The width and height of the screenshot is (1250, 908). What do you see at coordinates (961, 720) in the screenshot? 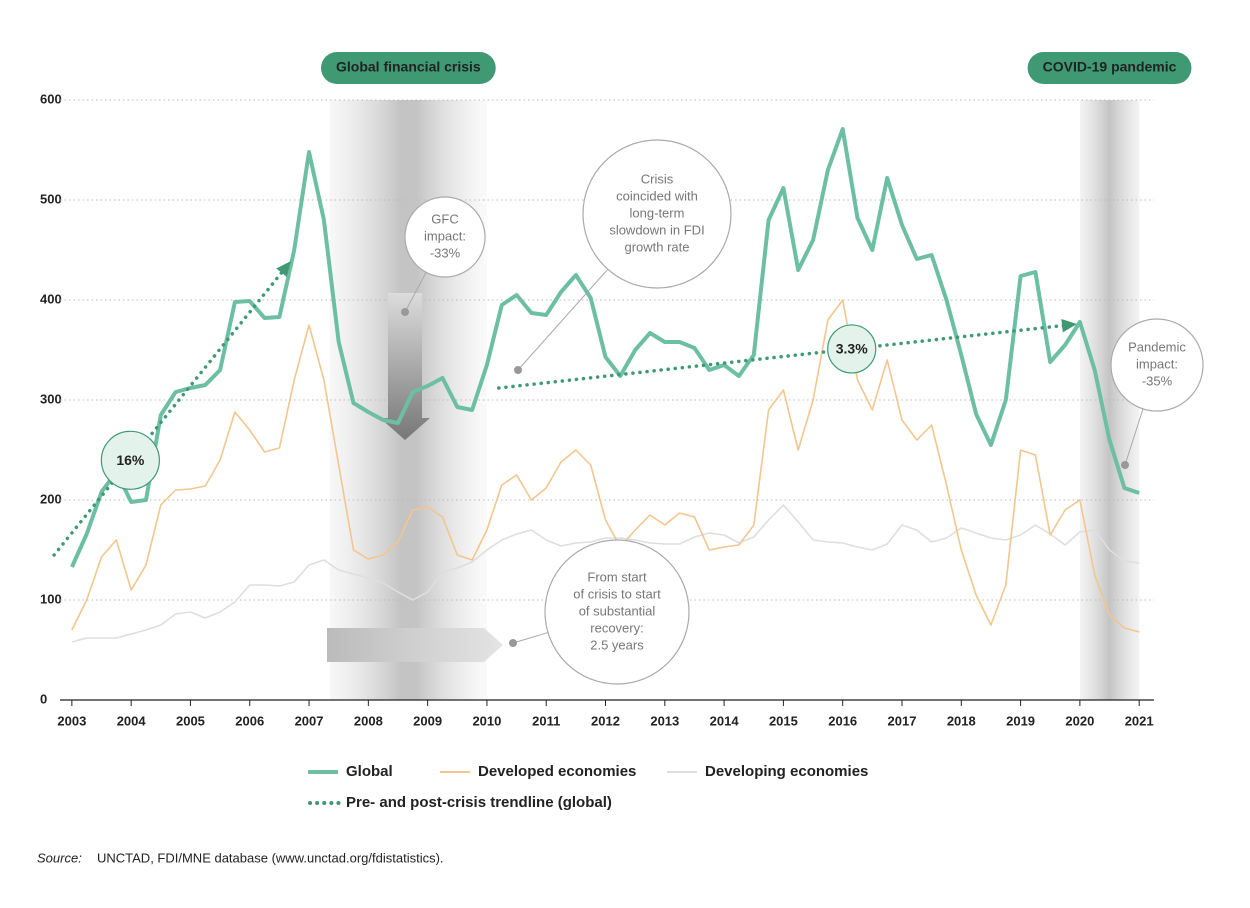
I see `x-tick-label: 2018` at bounding box center [961, 720].